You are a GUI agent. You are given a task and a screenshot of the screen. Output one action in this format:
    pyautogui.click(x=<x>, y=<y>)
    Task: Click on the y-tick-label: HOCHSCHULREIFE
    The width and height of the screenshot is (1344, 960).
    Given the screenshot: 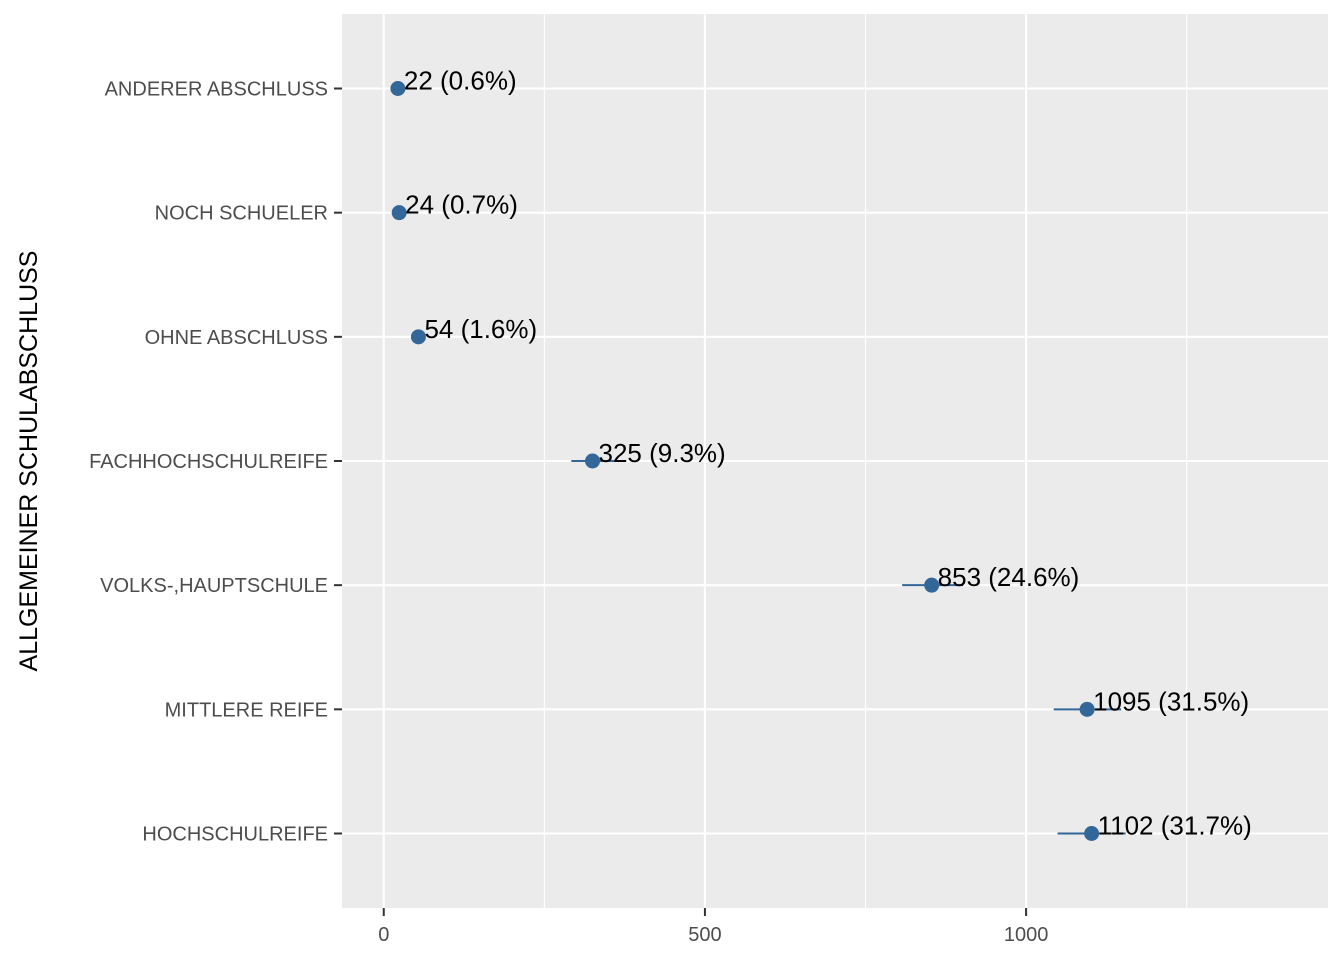 What is the action you would take?
    pyautogui.click(x=235, y=835)
    